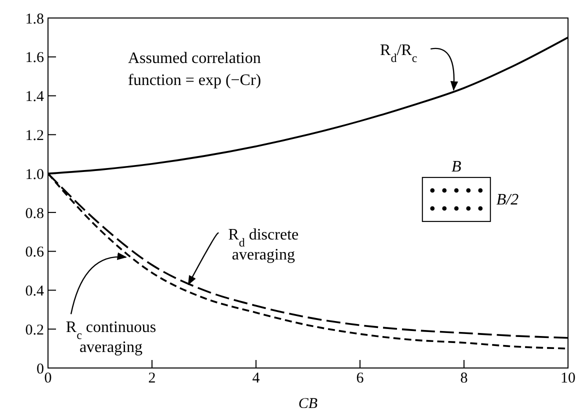  What do you see at coordinates (360, 378) in the screenshot?
I see `x-tick-label: 6` at bounding box center [360, 378].